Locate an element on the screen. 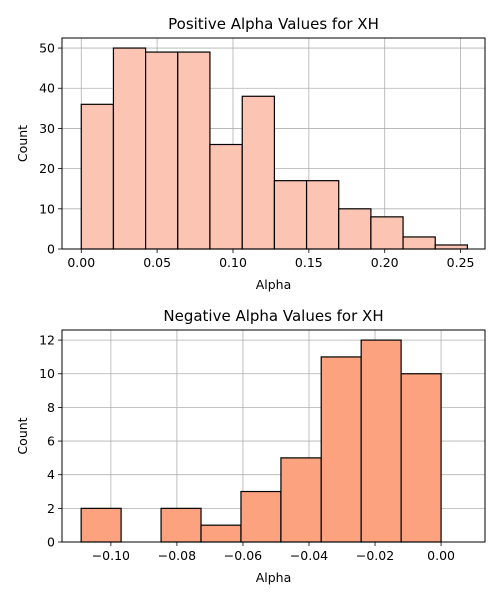  y-tick-label: 40 is located at coordinates (47, 88).